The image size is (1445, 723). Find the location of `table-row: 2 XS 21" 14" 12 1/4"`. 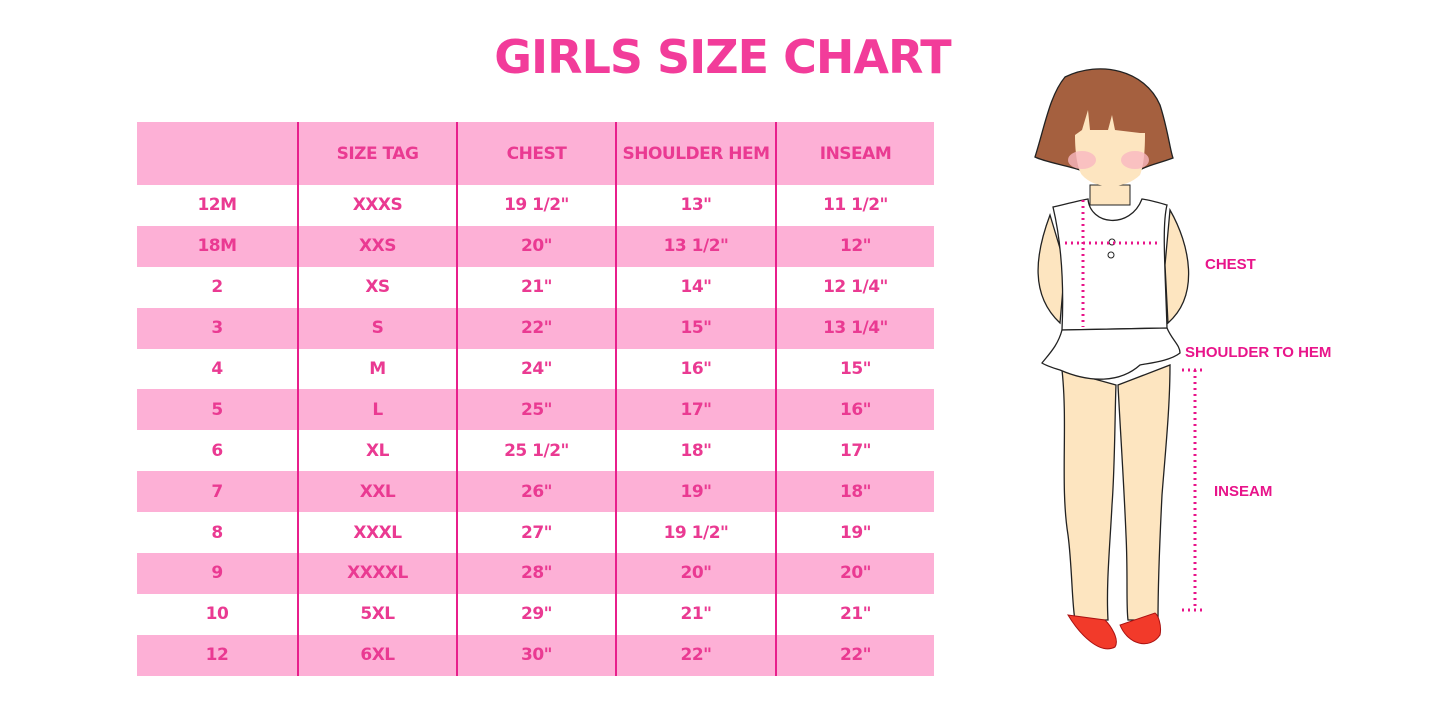

table-row: 2 XS 21" 14" 12 1/4" is located at coordinates (535, 287).